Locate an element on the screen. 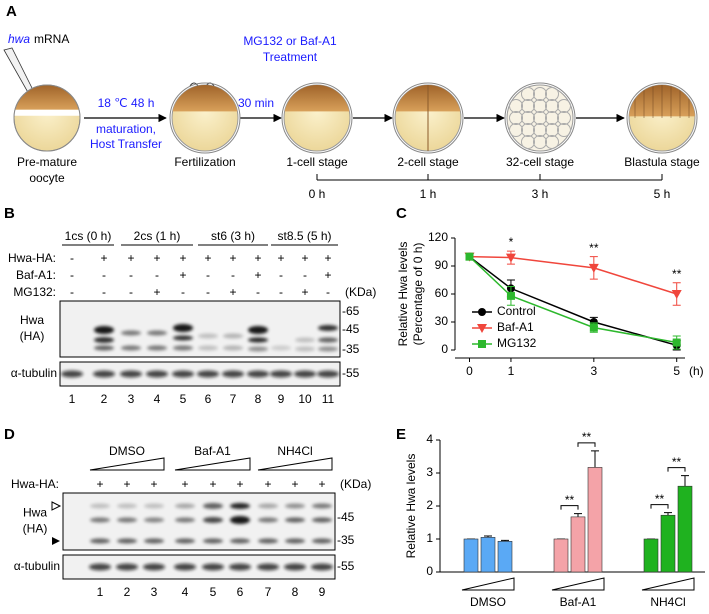 The width and height of the screenshot is (709, 614). transfer-text: Host Transfer is located at coordinates (126, 144).